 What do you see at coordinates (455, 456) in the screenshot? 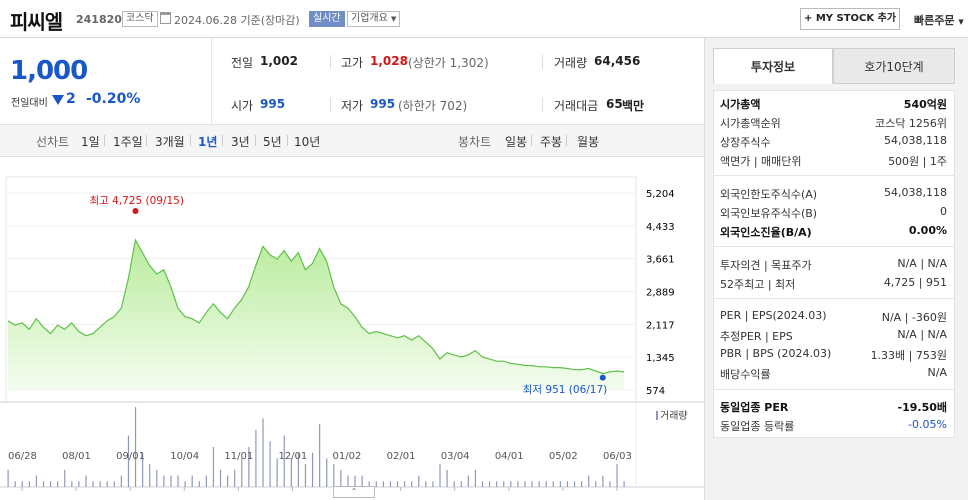
I see `x-tick-label: 03/04` at bounding box center [455, 456].